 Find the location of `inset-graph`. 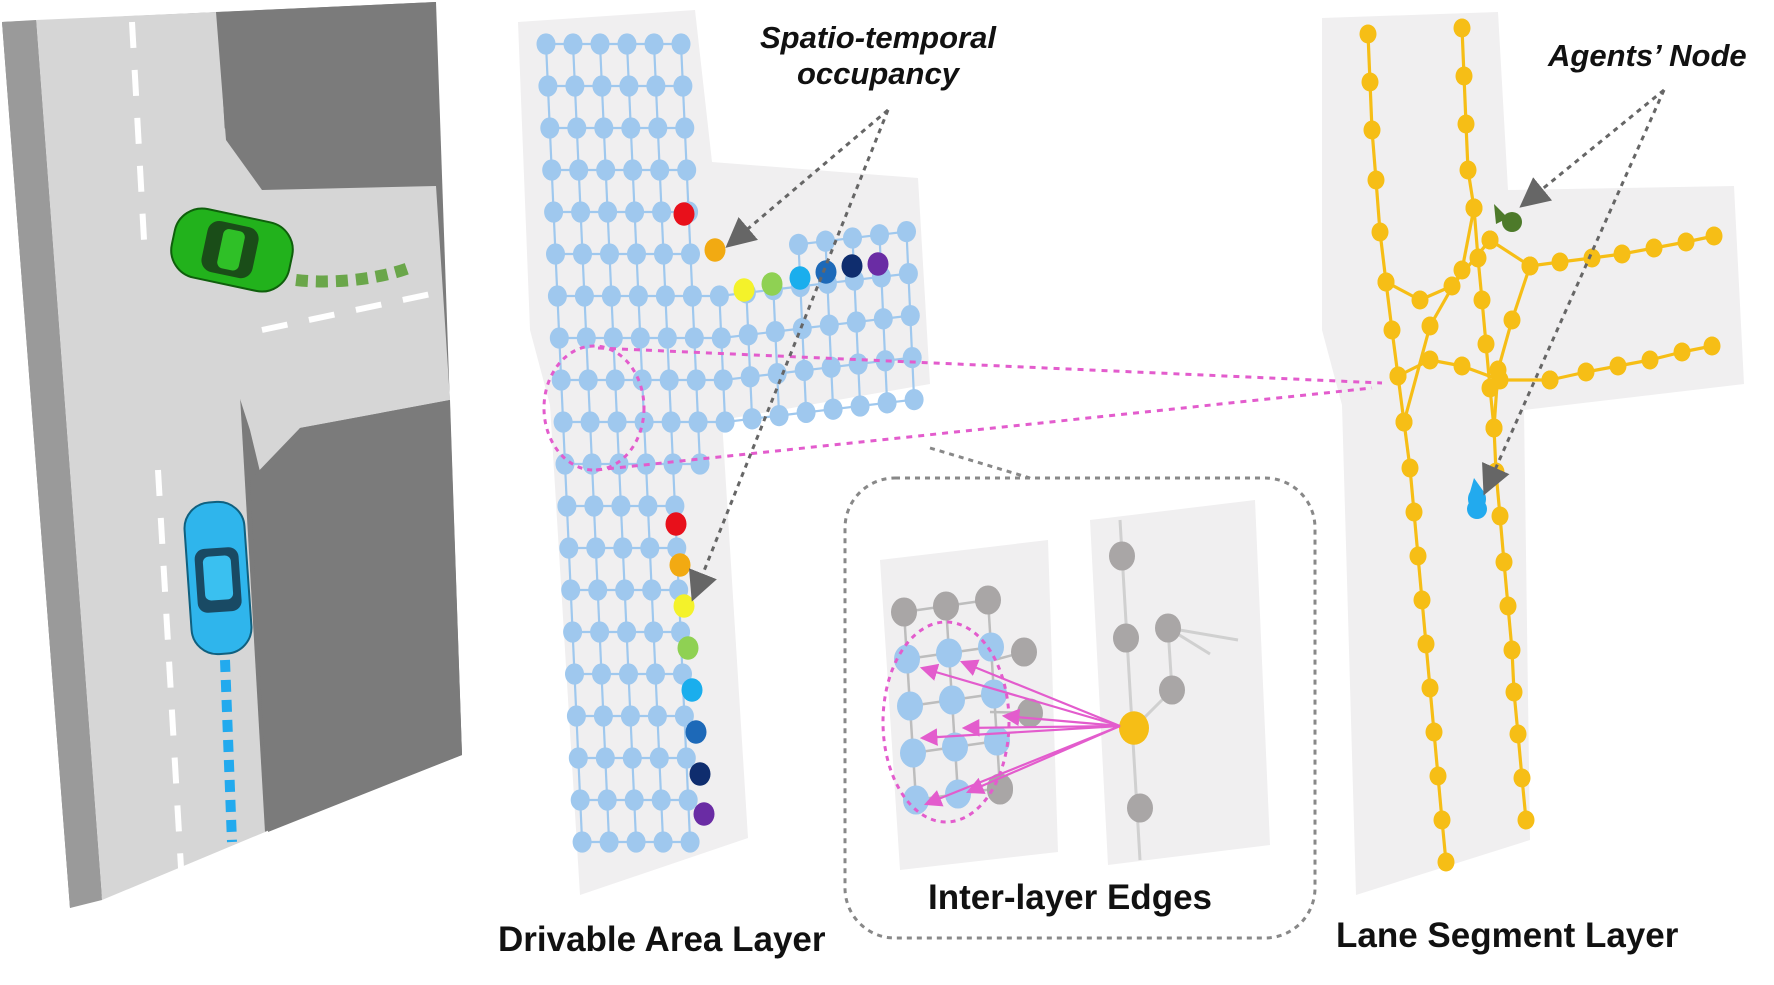

inset-graph is located at coordinates (1065, 690).